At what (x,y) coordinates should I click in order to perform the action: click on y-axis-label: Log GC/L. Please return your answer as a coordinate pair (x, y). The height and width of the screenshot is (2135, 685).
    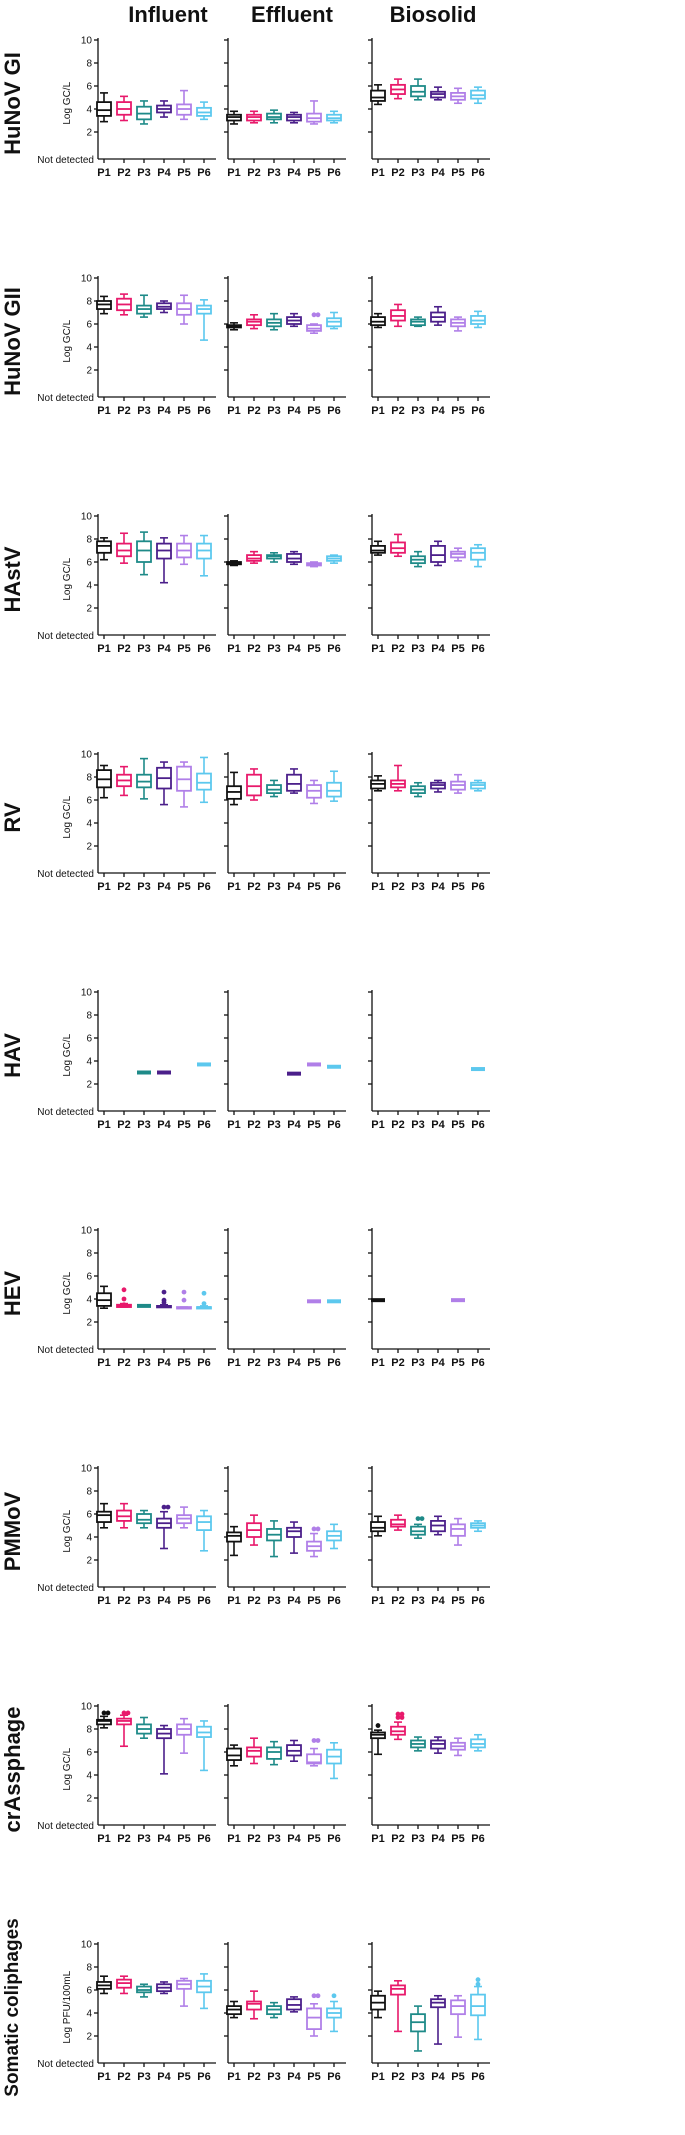
    Looking at the image, I should click on (67, 340).